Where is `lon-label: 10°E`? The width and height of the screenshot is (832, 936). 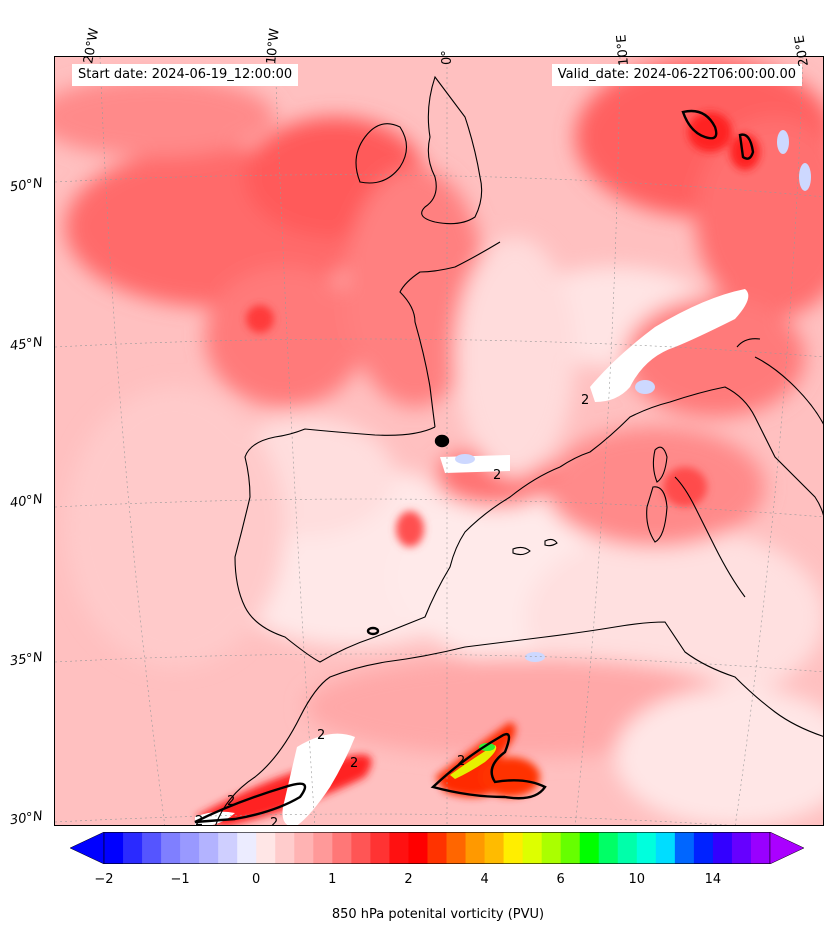
lon-label: 10°E is located at coordinates (623, 50).